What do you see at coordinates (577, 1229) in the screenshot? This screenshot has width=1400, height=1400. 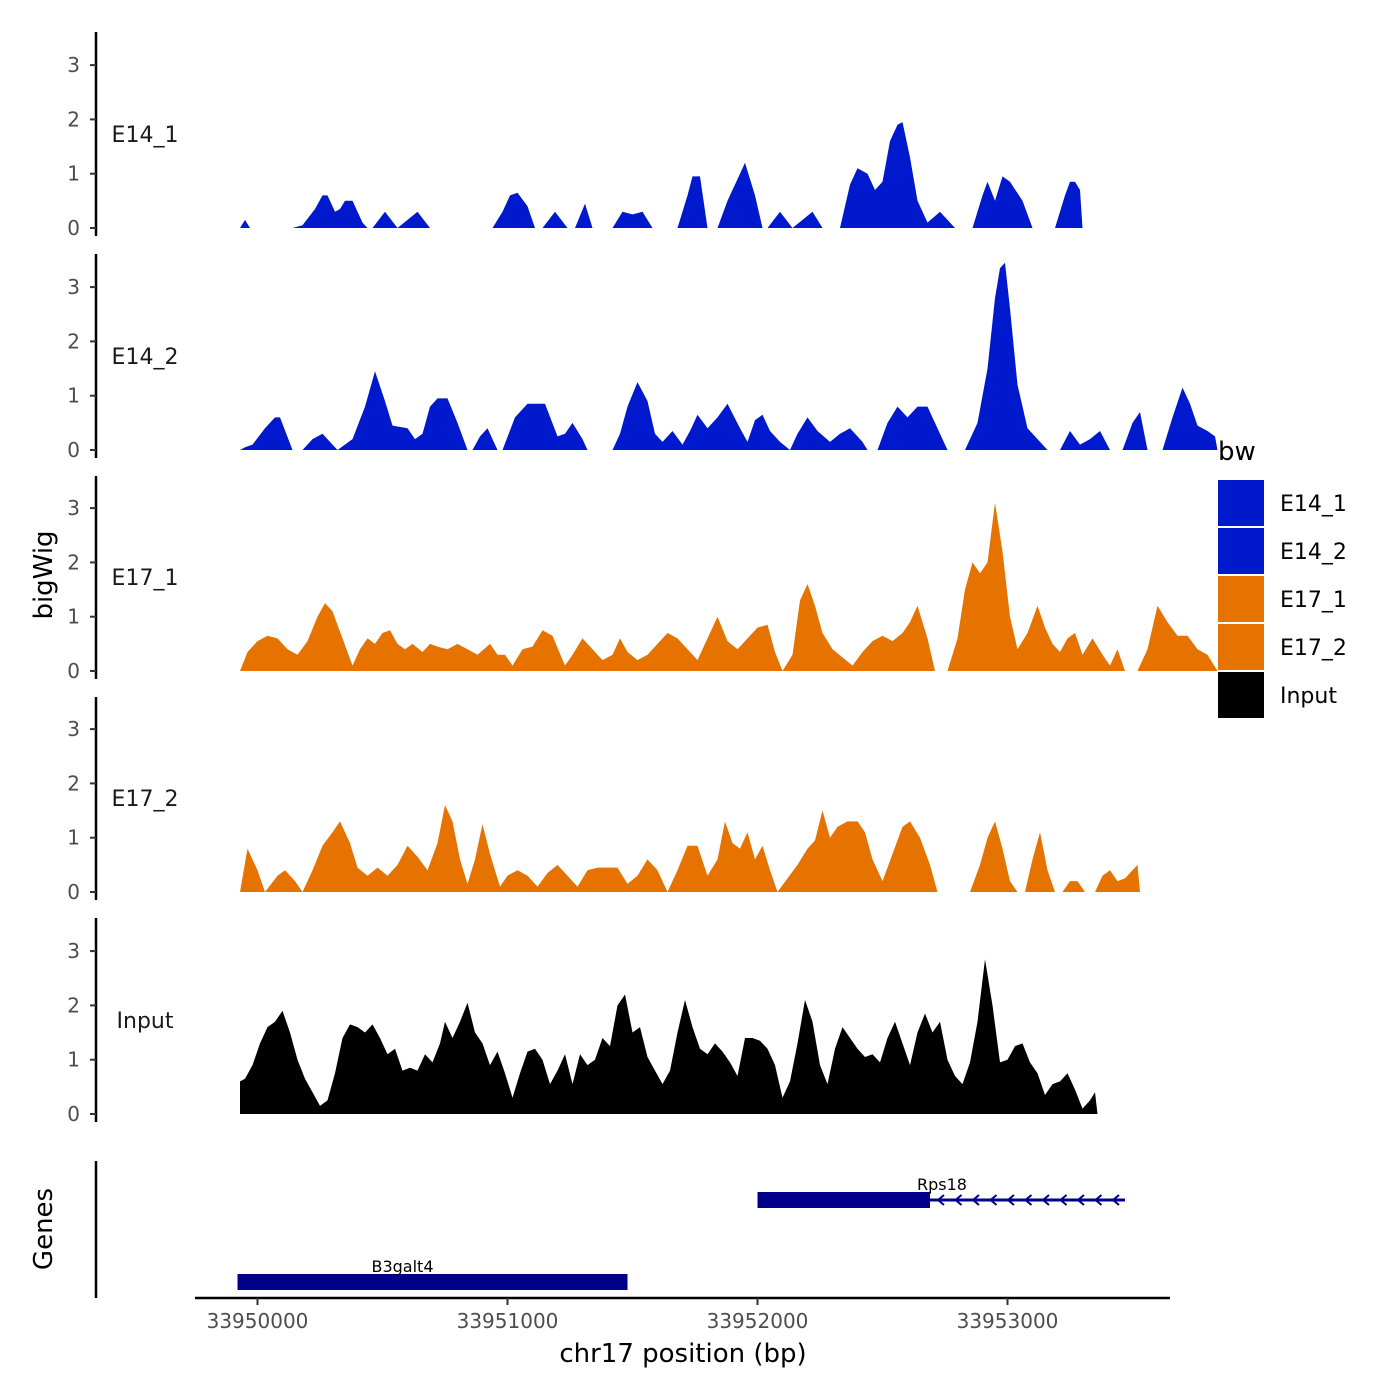 I see `gene-track: Genes Rps18 B3galt4` at bounding box center [577, 1229].